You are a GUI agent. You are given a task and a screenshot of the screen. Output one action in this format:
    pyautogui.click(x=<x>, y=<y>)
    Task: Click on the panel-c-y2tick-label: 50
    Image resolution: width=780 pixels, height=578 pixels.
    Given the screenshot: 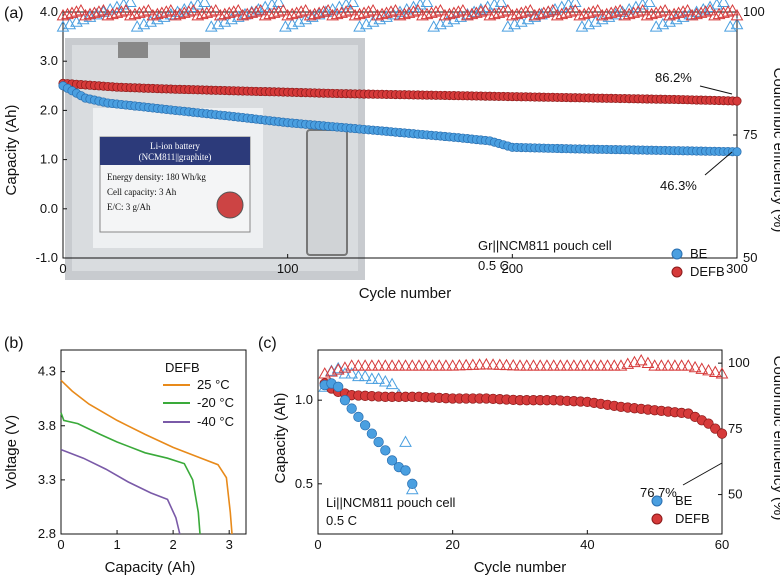 What is the action you would take?
    pyautogui.click(x=735, y=494)
    